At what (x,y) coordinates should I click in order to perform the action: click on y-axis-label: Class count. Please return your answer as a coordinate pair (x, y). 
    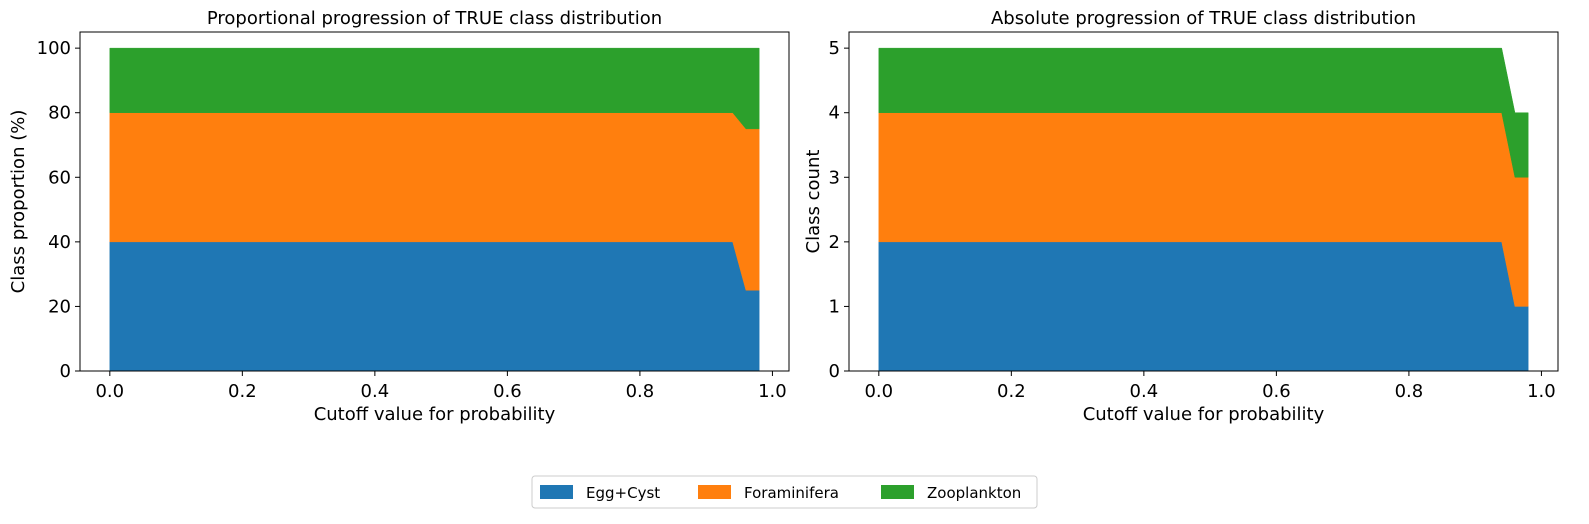
    Looking at the image, I should click on (813, 202).